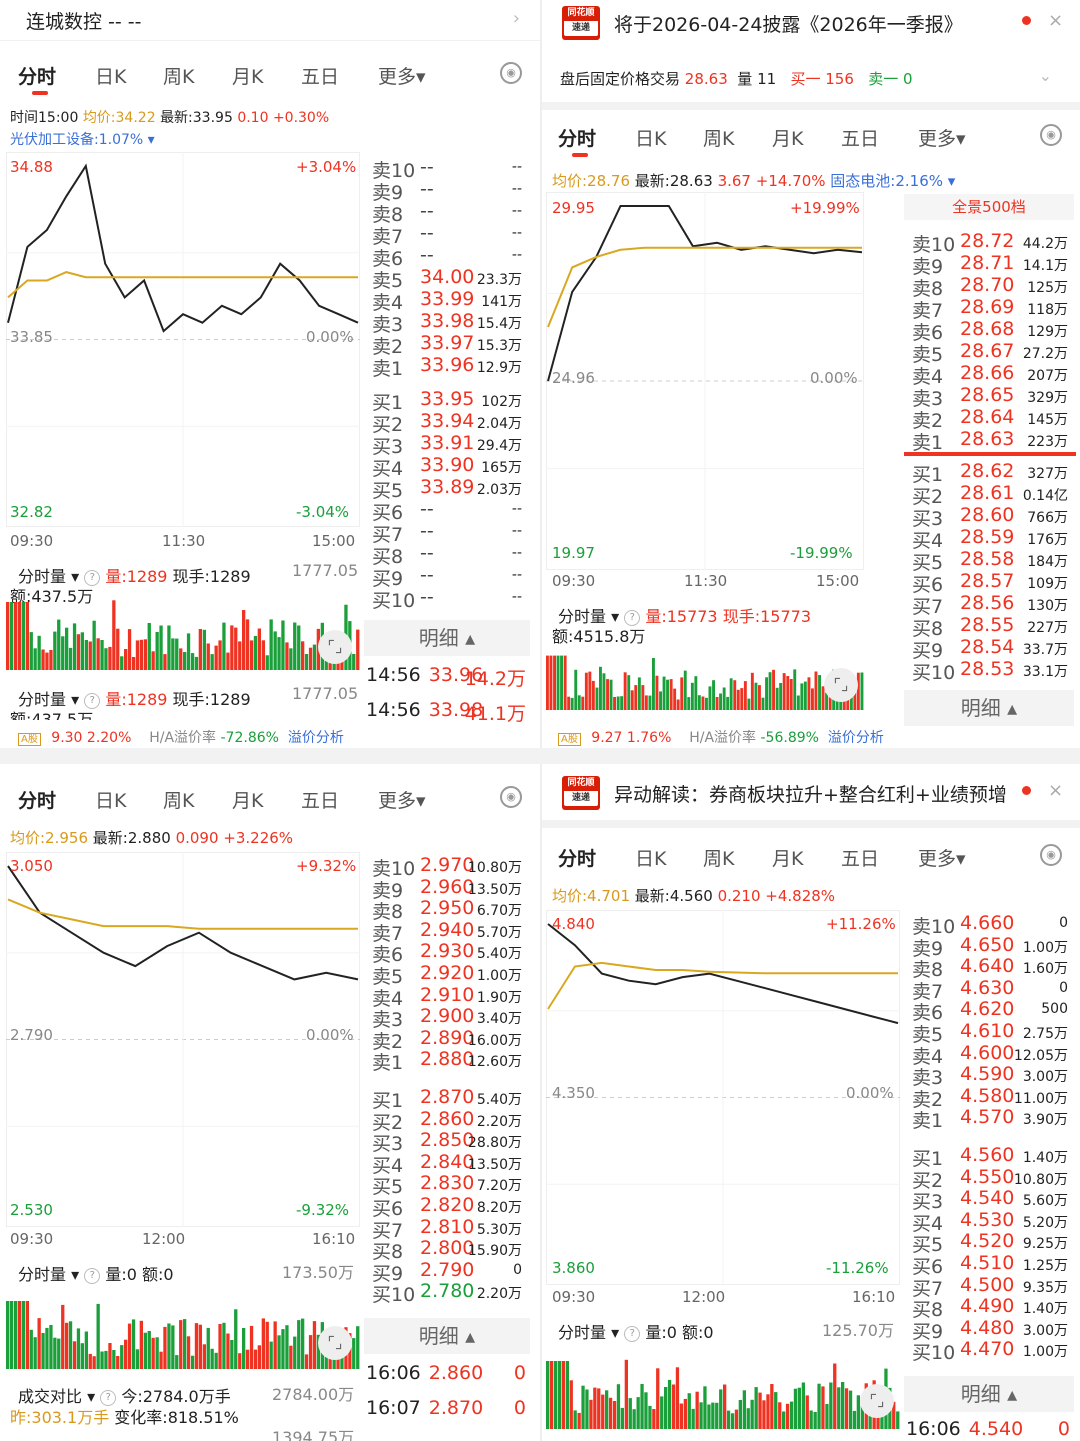  What do you see at coordinates (993, 605) in the screenshot?
I see `order-book-buy-row: 买7 28.56 130万` at bounding box center [993, 605].